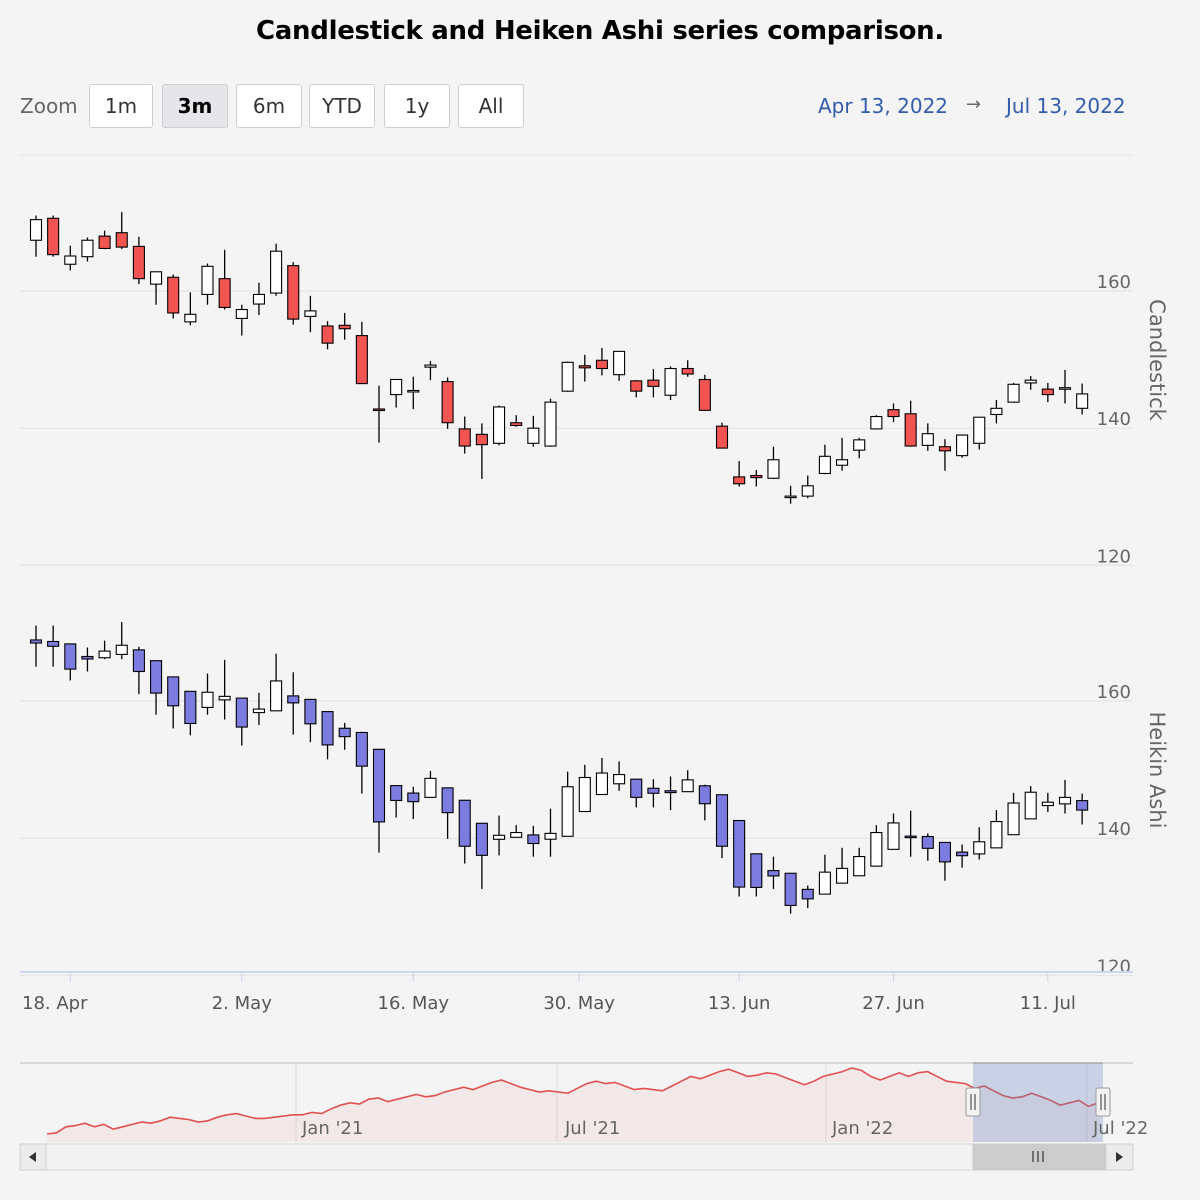 The width and height of the screenshot is (1200, 1200). Describe the element at coordinates (33, 1157) in the screenshot. I see `scrollbar-left-button` at that location.